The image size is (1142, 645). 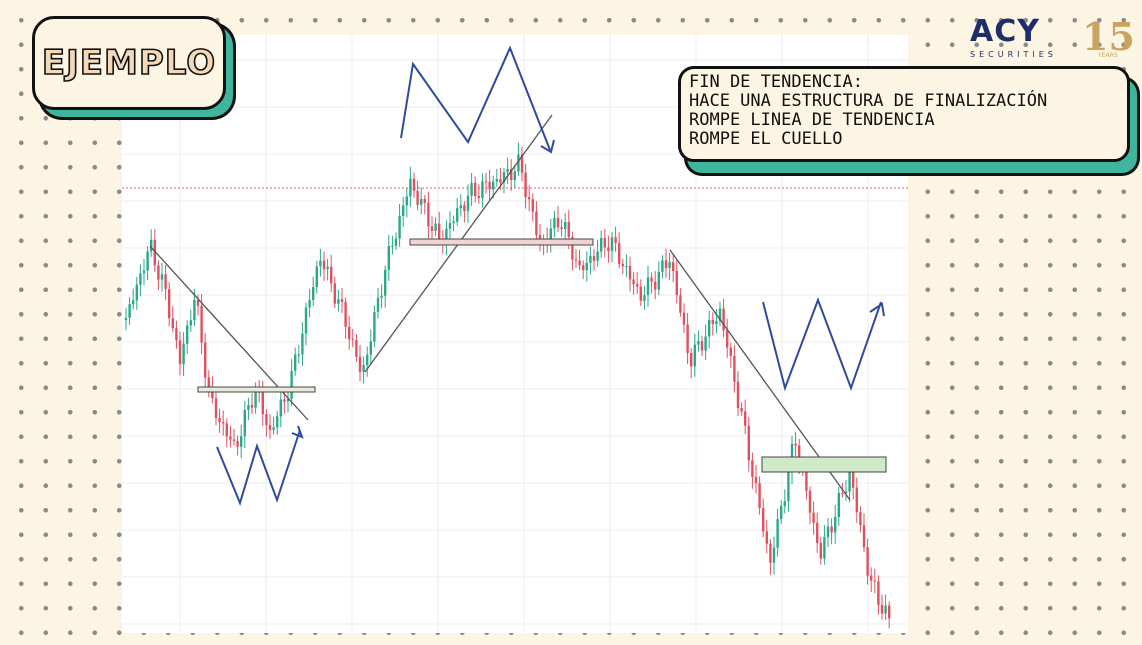 What do you see at coordinates (766, 139) in the screenshot?
I see `note-line: ROMPE EL CUELLO` at bounding box center [766, 139].